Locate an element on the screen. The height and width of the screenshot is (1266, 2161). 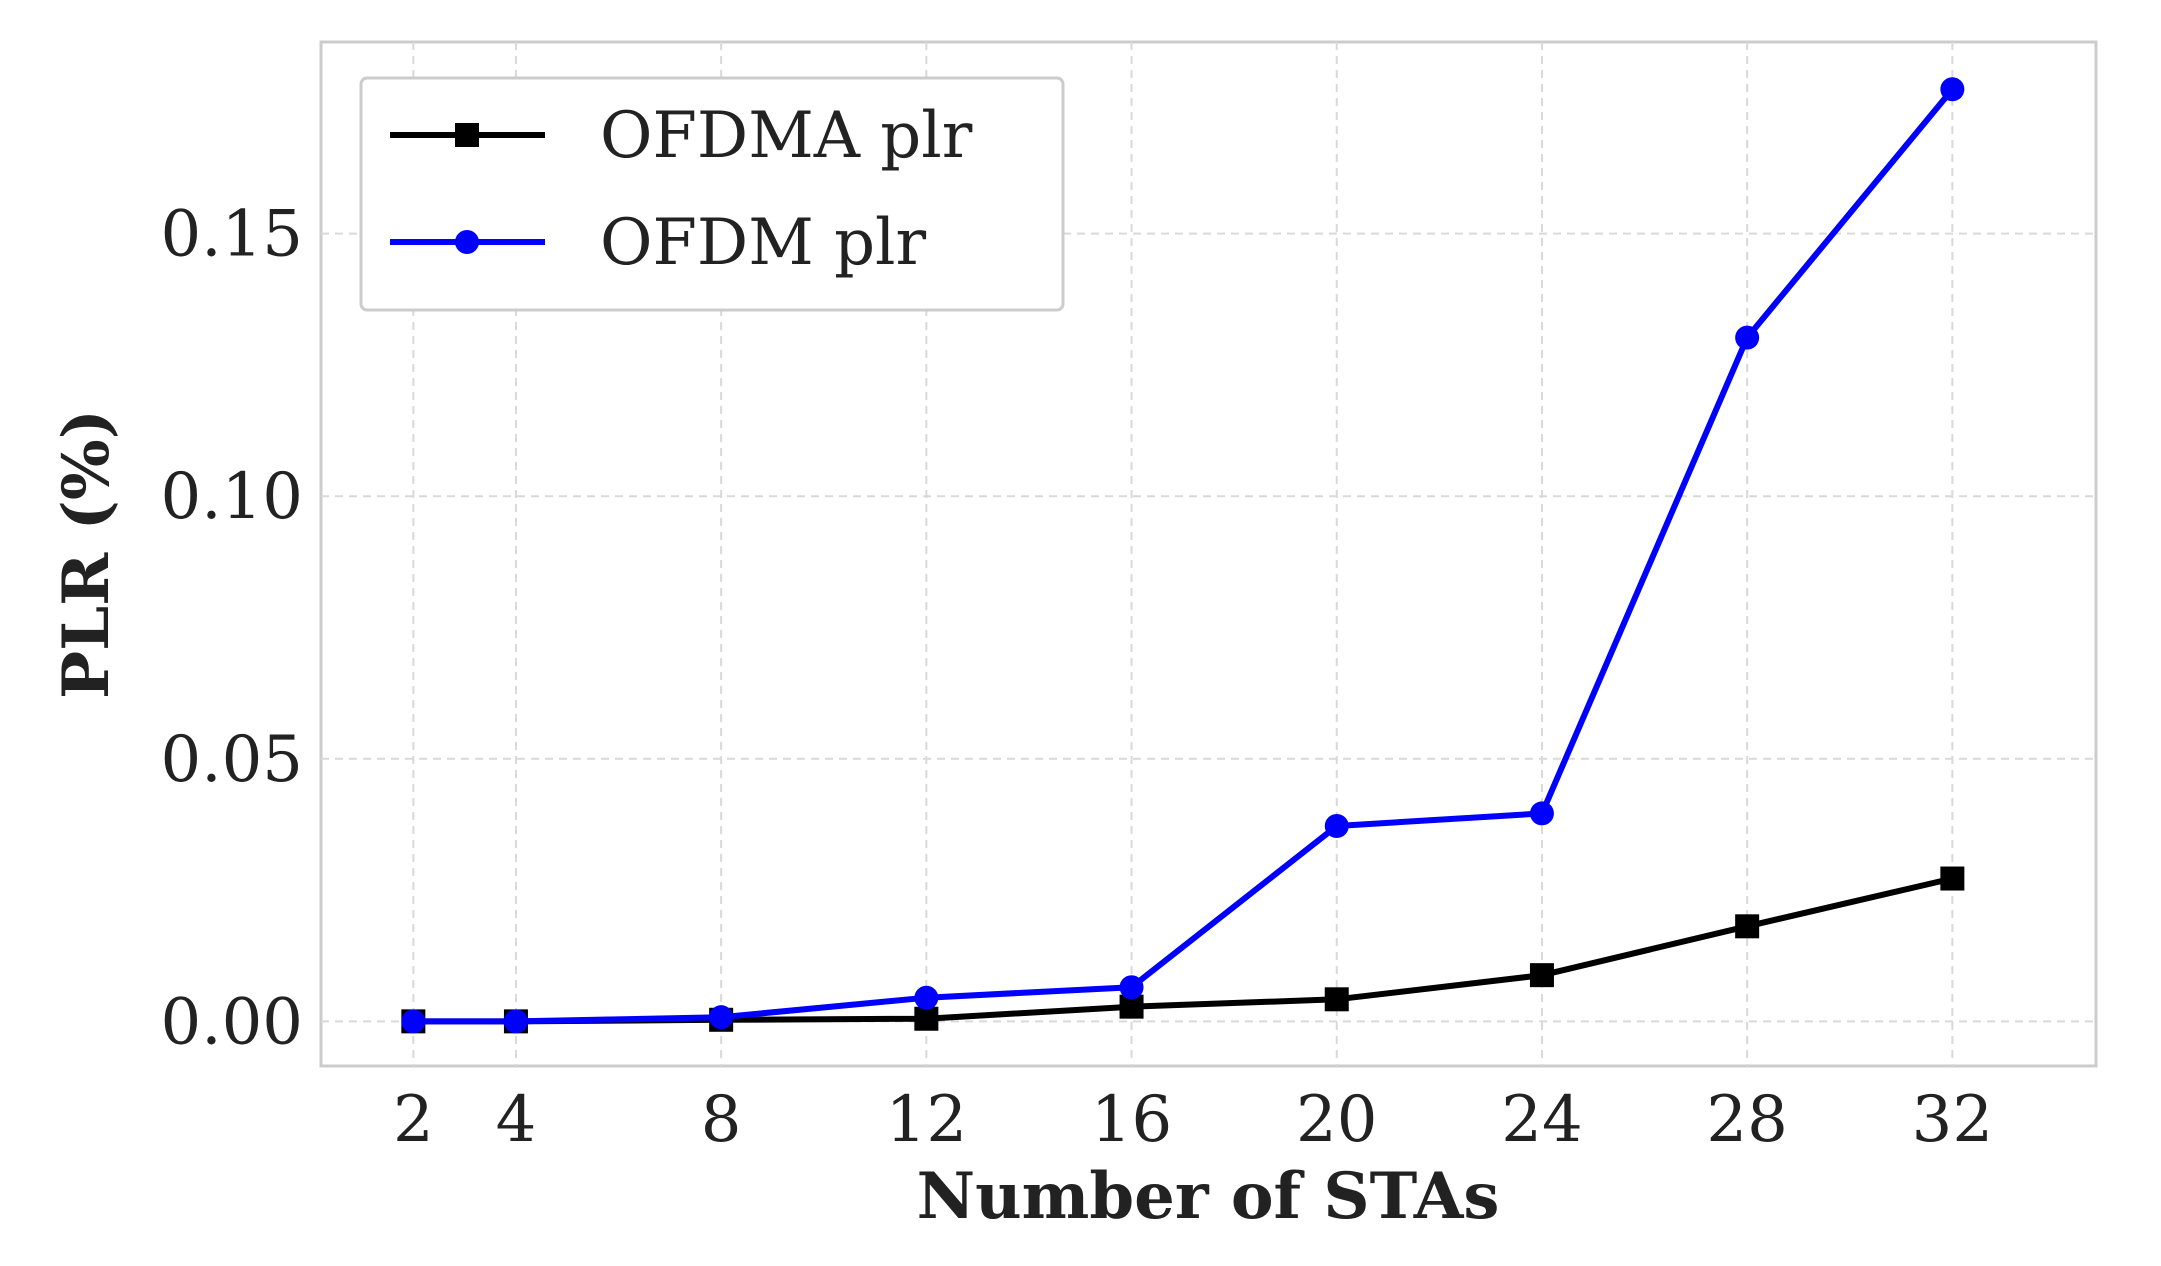
x-tick-label: 32 is located at coordinates (1952, 1120).